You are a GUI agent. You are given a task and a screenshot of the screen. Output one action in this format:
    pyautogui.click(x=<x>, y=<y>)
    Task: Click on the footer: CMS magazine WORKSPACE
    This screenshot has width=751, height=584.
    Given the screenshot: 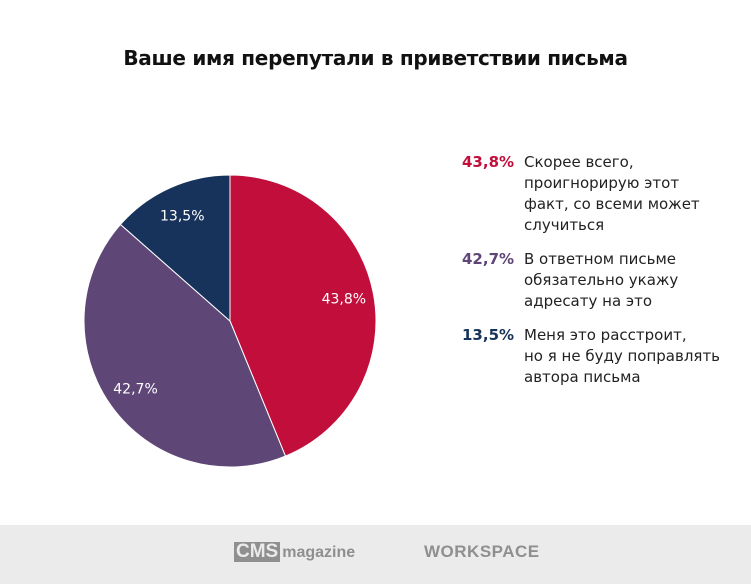 What is the action you would take?
    pyautogui.click(x=375, y=554)
    